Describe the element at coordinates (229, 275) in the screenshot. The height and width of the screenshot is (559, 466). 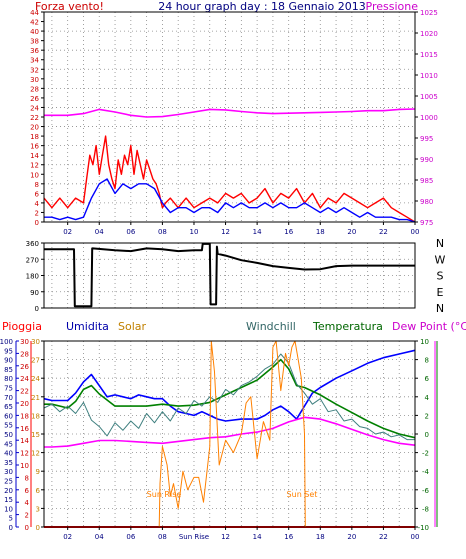
I see `series-direction` at that location.